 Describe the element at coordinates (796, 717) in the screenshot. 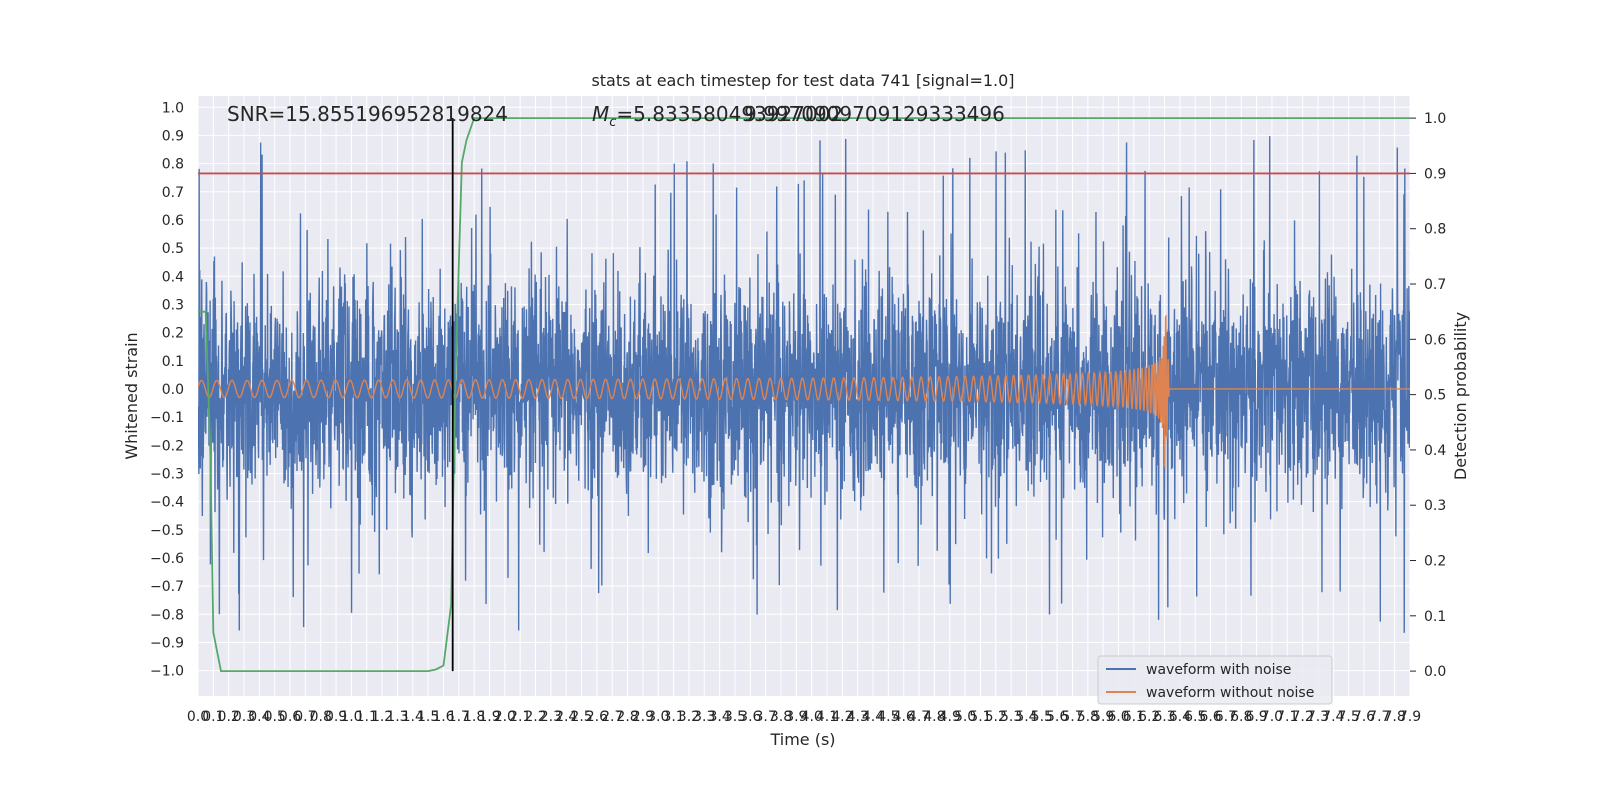

I see `x-tick-label: 3.9` at that location.